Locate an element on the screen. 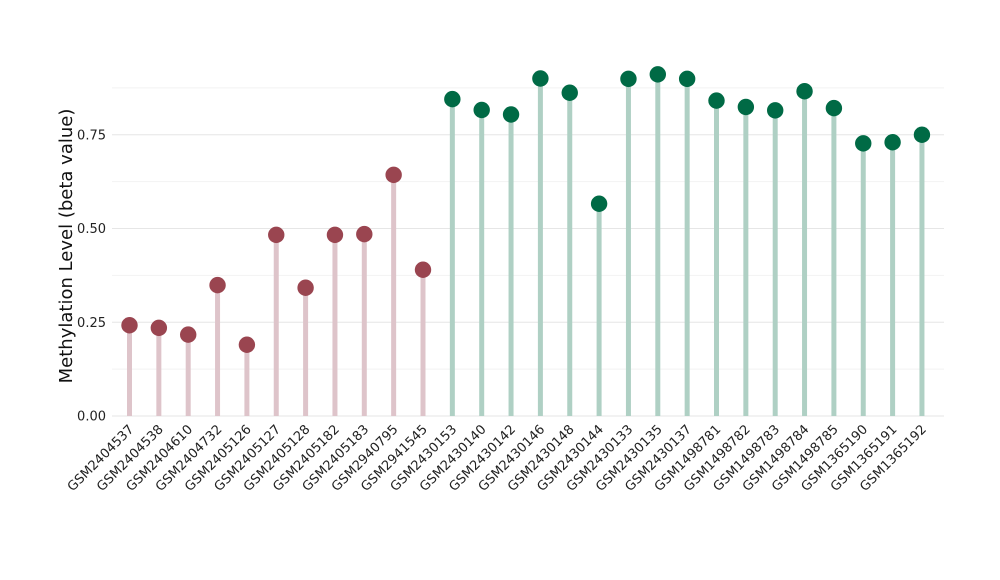 This screenshot has height=580, width=1000. y-axis-title: Methylation Level (beta value) is located at coordinates (66, 246).